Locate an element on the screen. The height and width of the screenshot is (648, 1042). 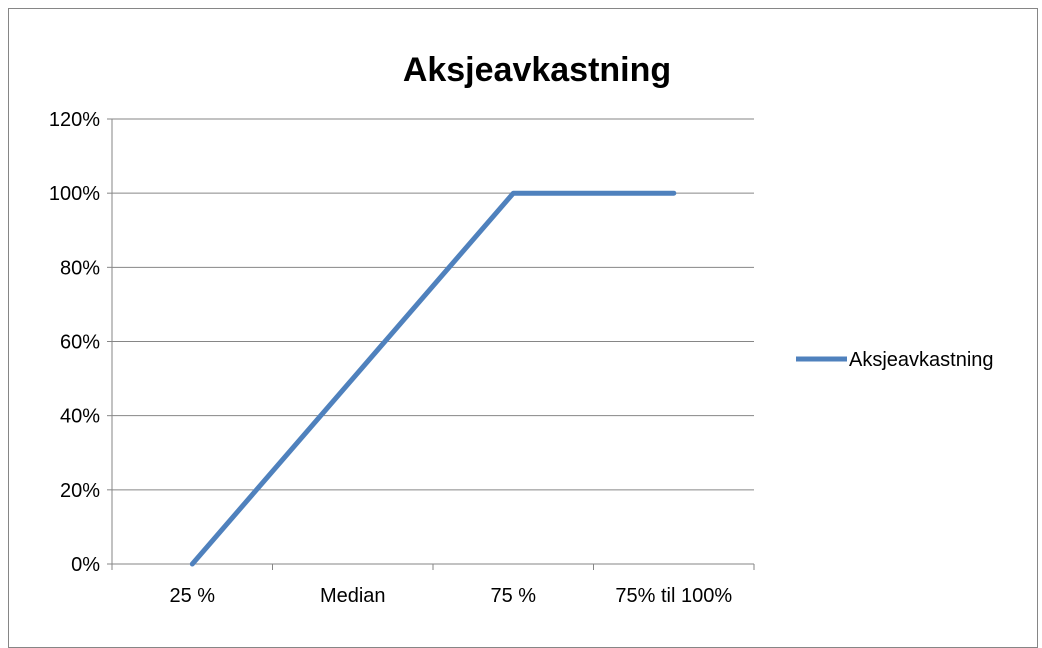
y-tick-label: 100% is located at coordinates (74, 194).